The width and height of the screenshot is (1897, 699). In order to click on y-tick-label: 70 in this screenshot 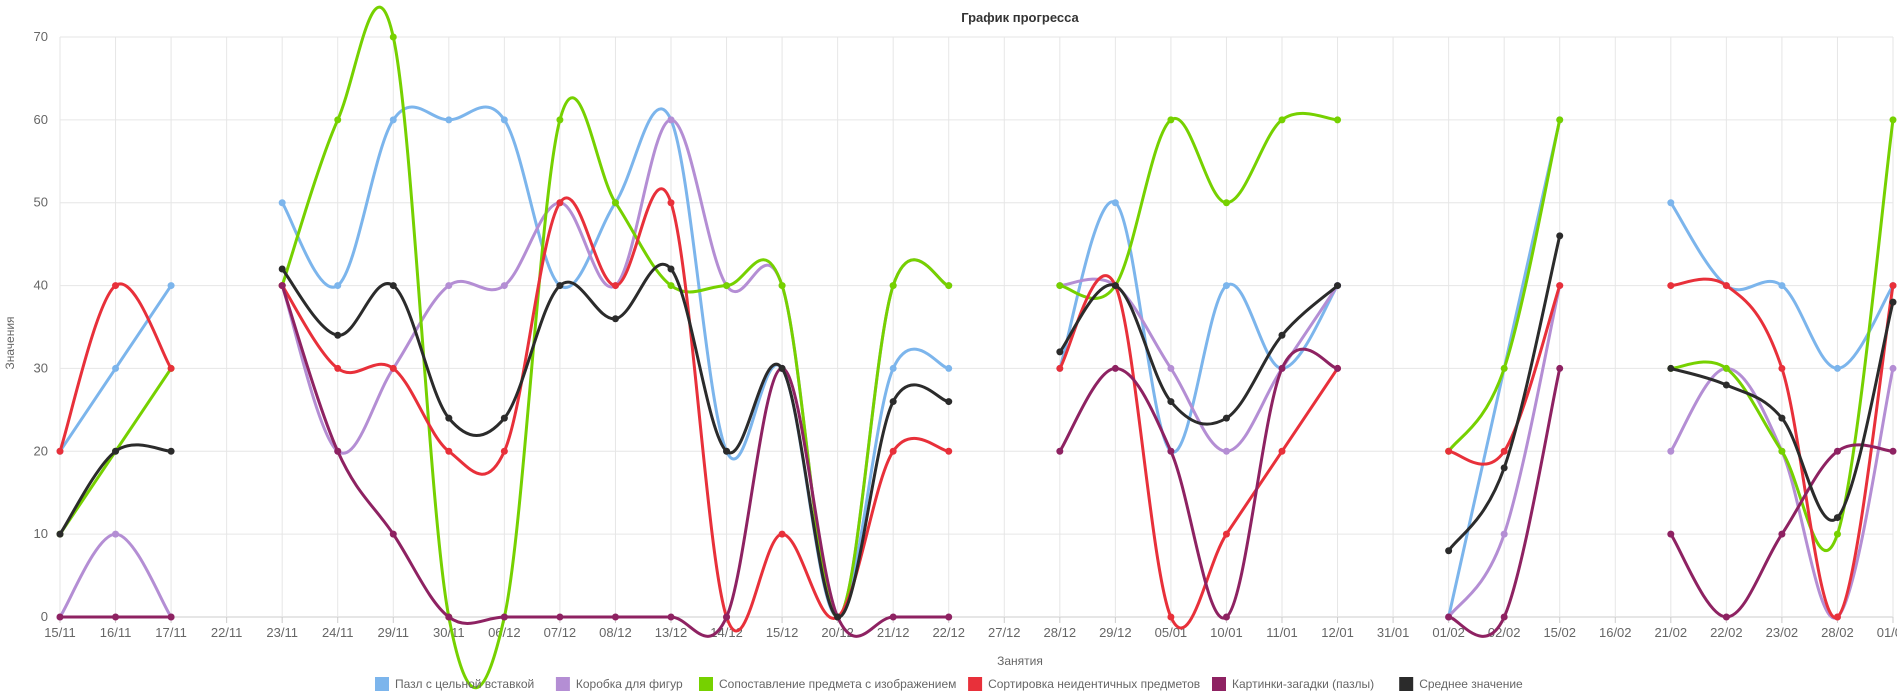, I will do `click(41, 36)`.